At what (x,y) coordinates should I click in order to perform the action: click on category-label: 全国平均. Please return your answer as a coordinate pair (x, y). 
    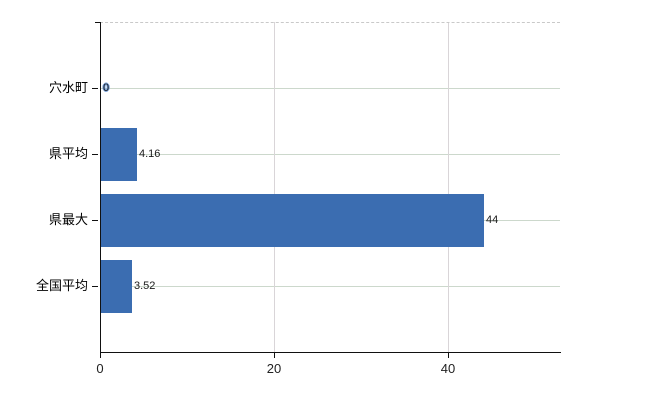
    Looking at the image, I should click on (61, 285).